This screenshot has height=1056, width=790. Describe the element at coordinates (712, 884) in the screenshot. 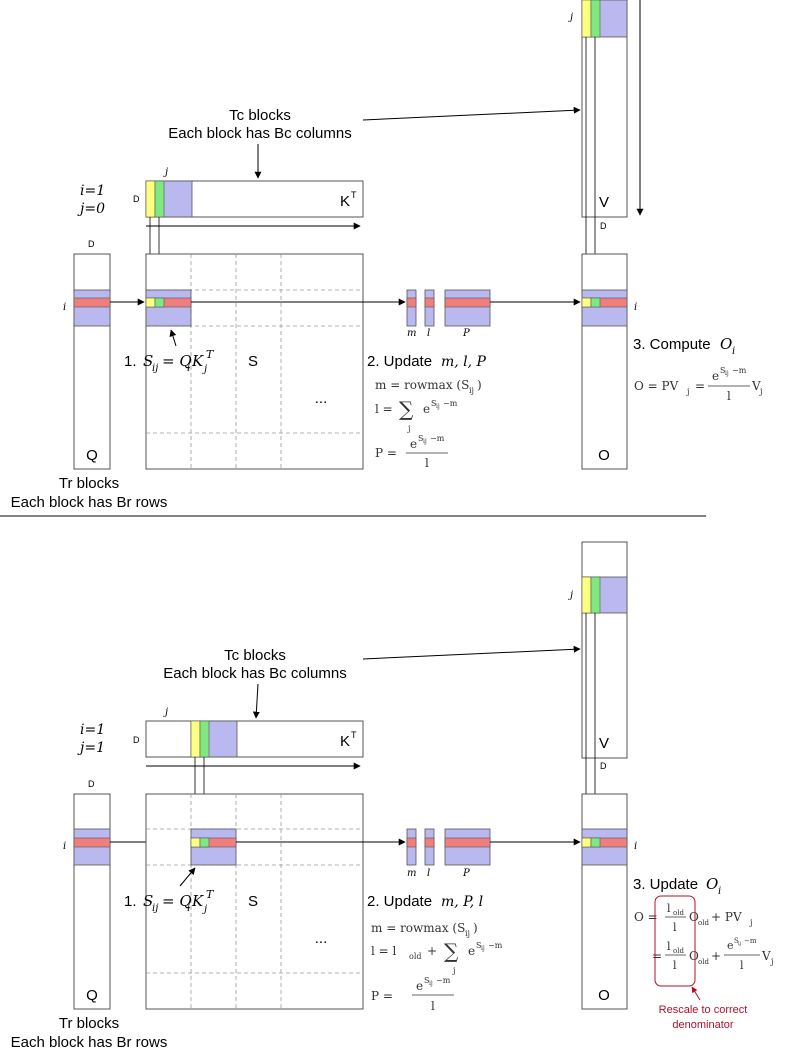

I see `bottom-step3-var: O` at that location.